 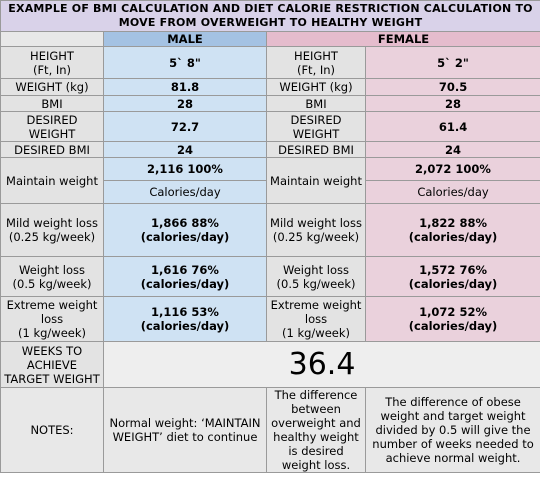 What do you see at coordinates (316, 230) in the screenshot?
I see `female-mild-loss-label: Mild weight loss (0.25 kg/week)` at bounding box center [316, 230].